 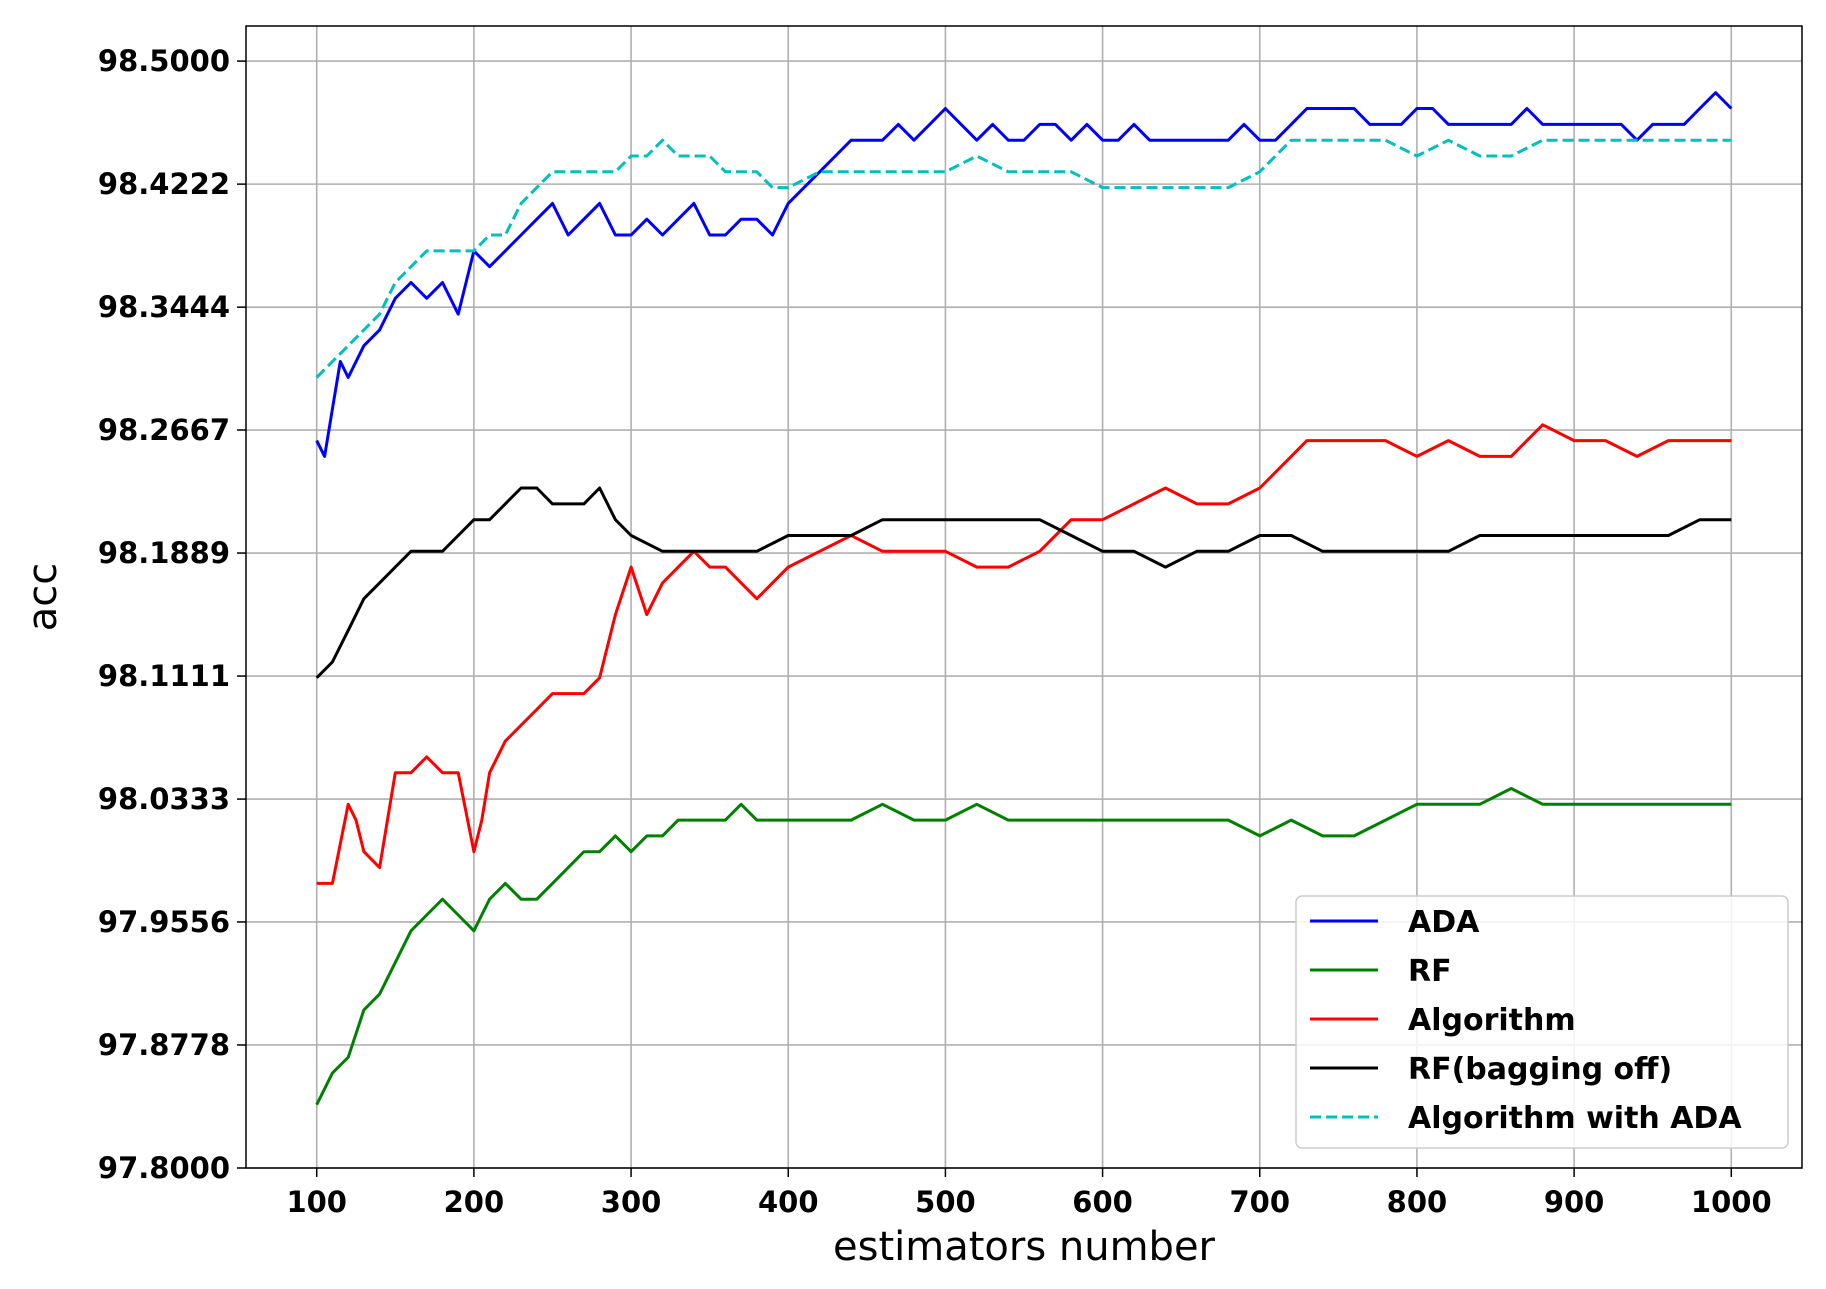 I want to click on y-tick-label: 98.3444, so click(x=164, y=307).